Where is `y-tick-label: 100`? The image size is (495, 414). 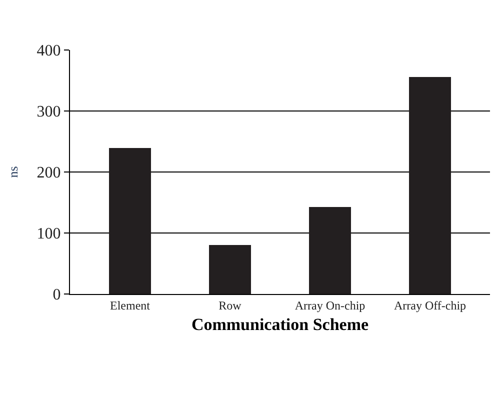
y-tick-label: 100 is located at coordinates (48, 234).